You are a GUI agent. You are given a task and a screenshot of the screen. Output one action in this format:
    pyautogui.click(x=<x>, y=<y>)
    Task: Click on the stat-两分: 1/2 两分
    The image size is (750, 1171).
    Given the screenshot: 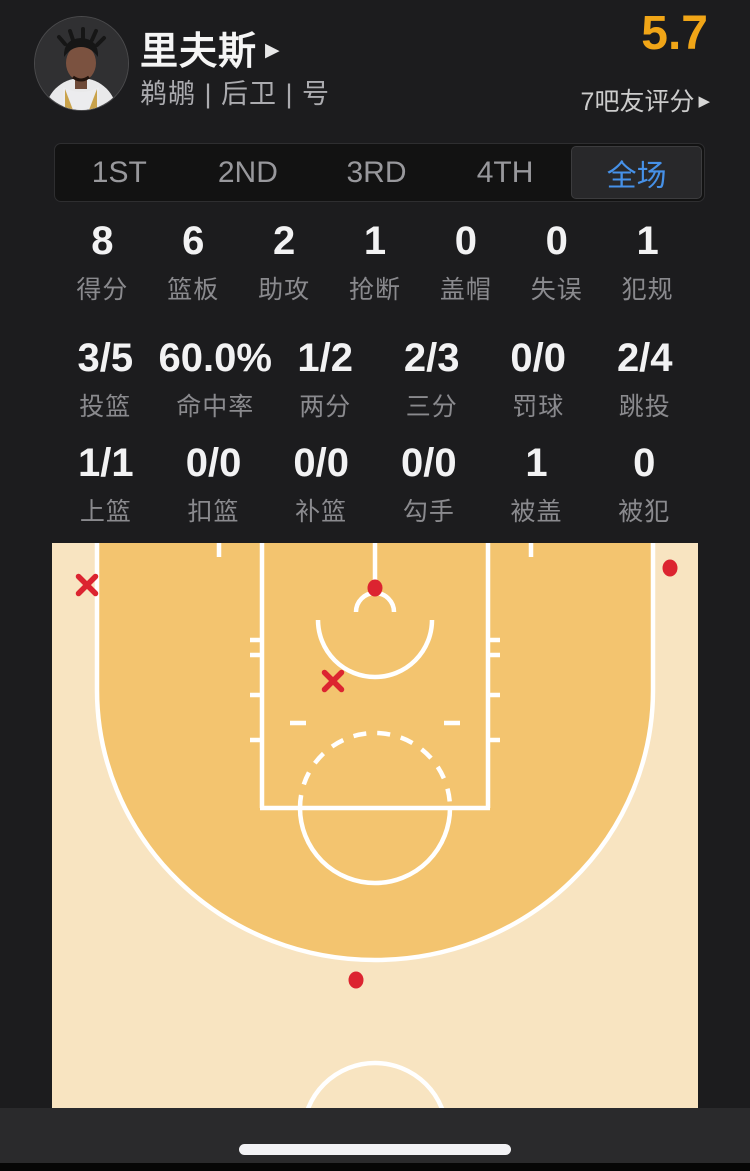 What is the action you would take?
    pyautogui.click(x=325, y=379)
    